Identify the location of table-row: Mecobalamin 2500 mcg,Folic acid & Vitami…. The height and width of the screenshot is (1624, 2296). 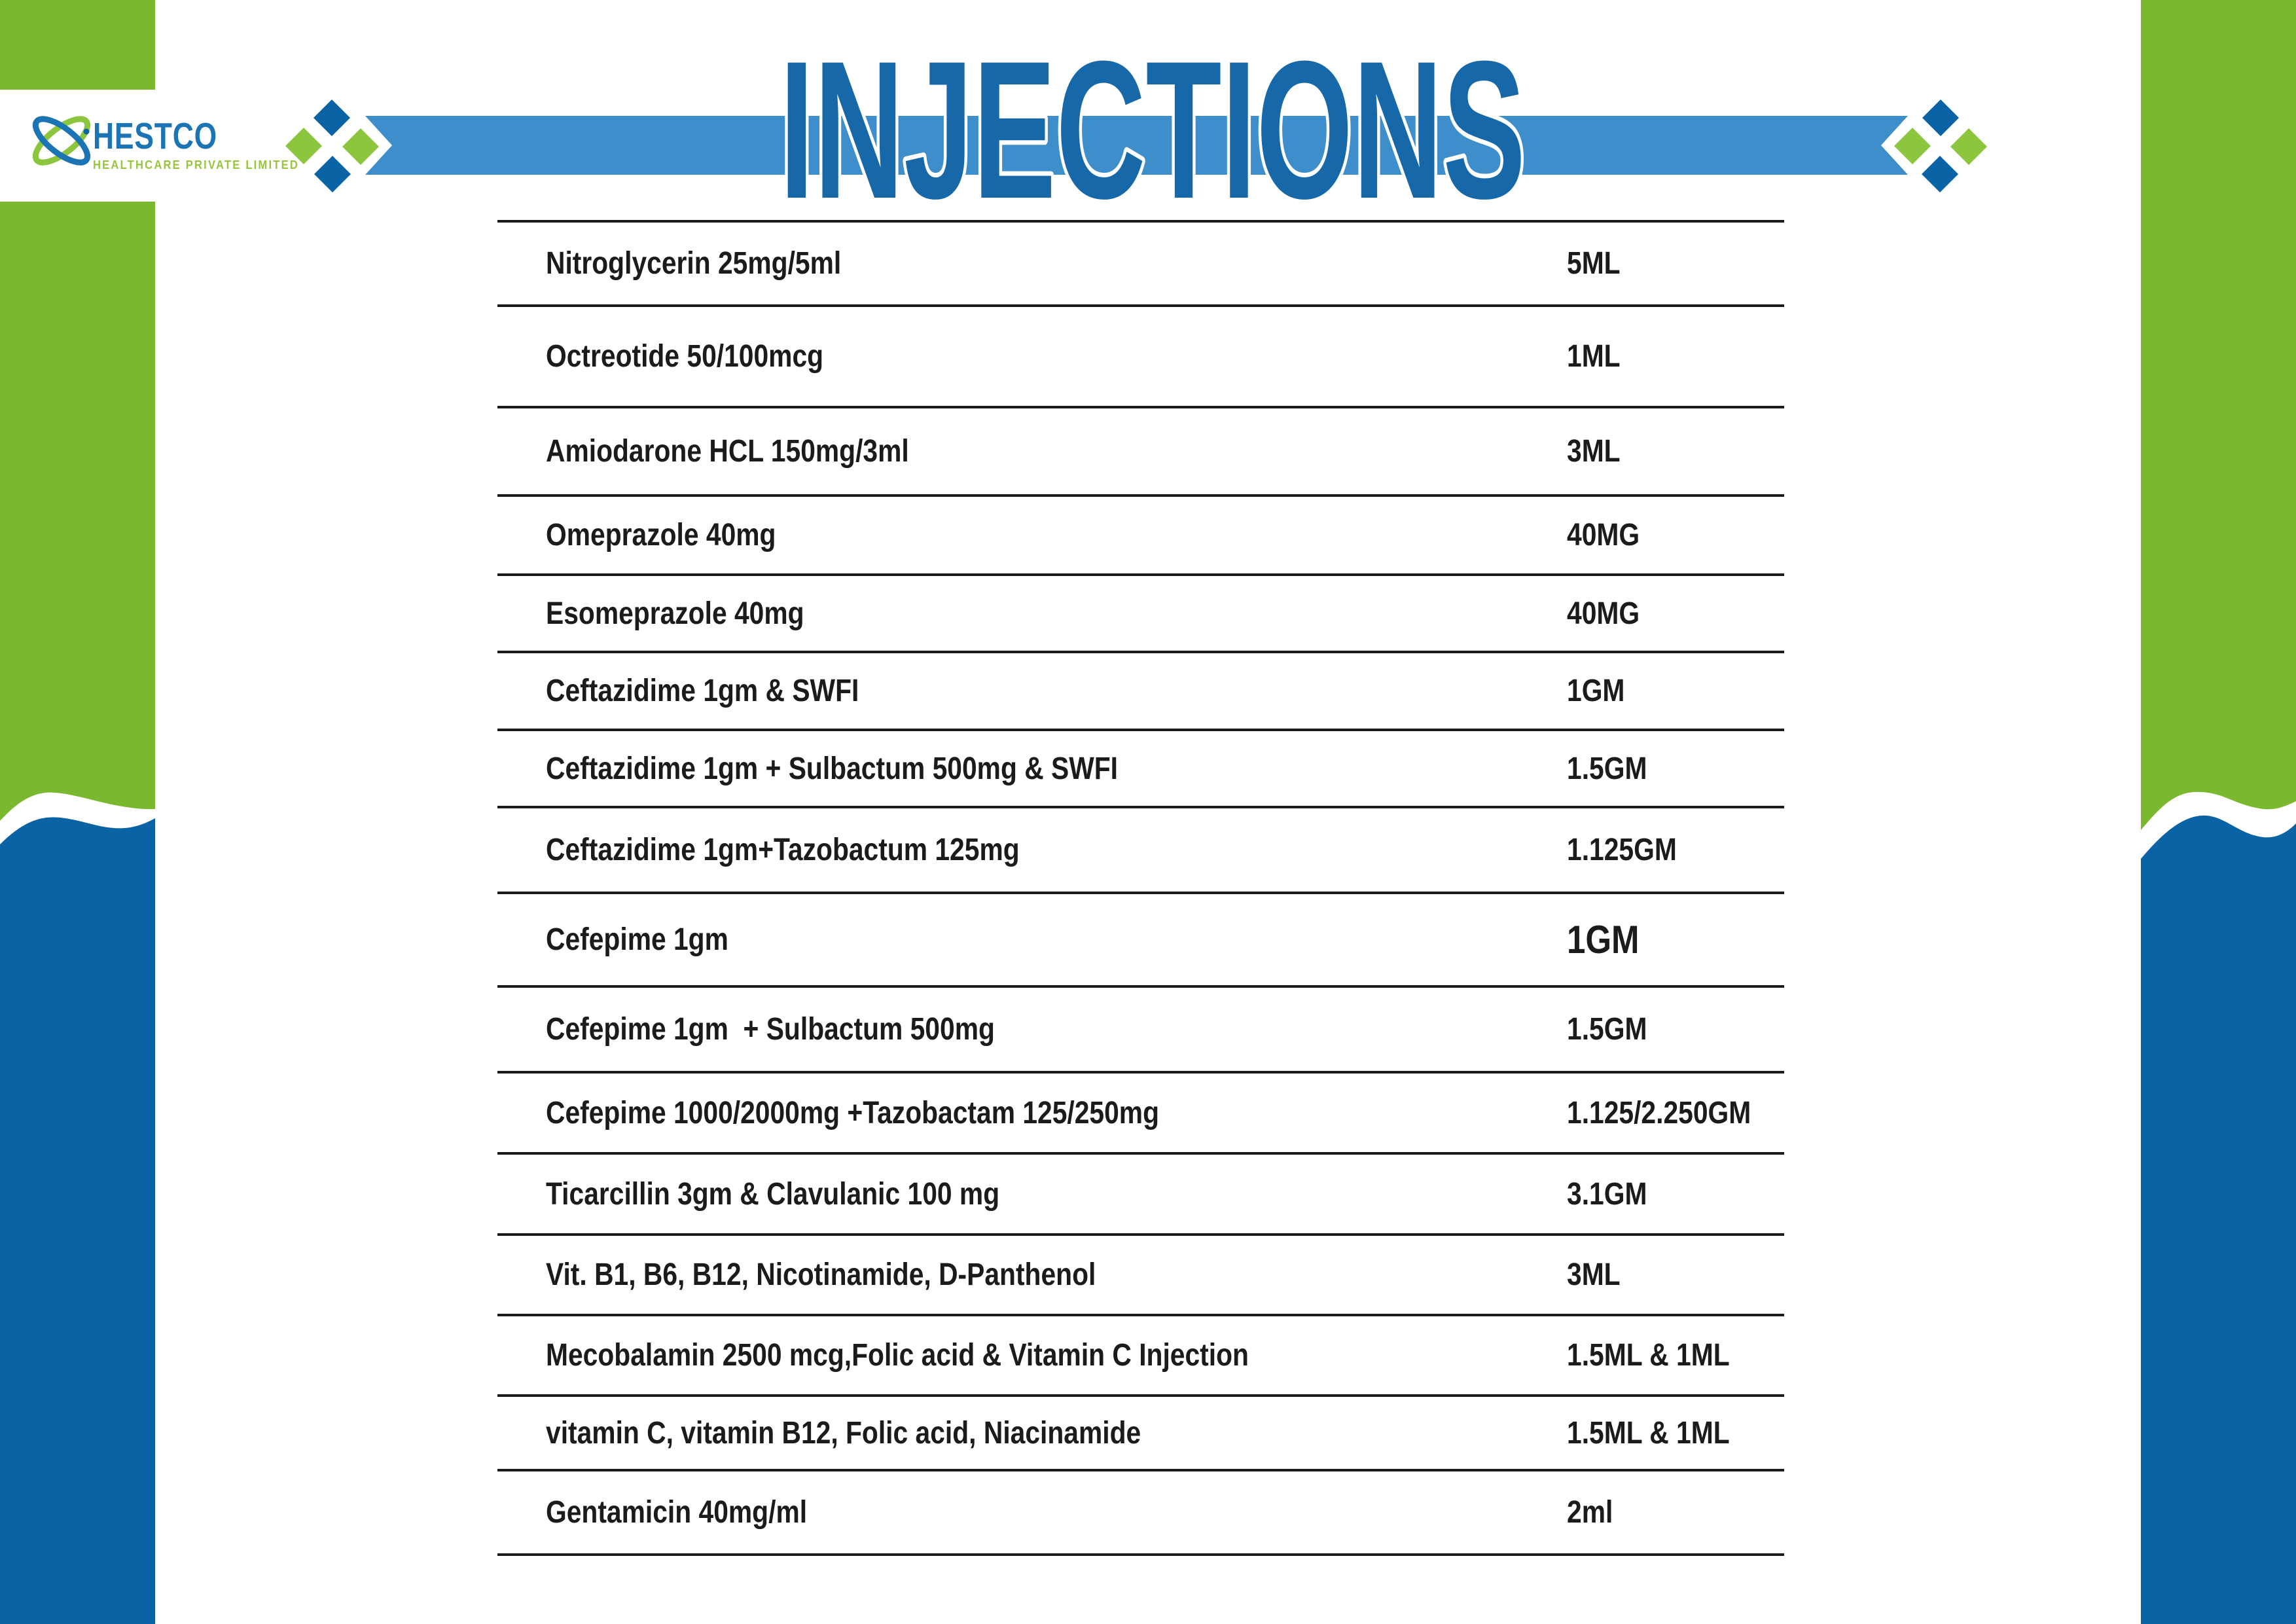
(1140, 1354).